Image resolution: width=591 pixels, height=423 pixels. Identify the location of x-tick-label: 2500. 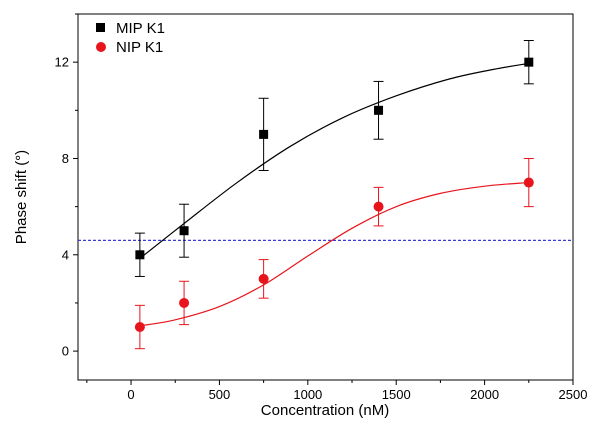
(573, 394).